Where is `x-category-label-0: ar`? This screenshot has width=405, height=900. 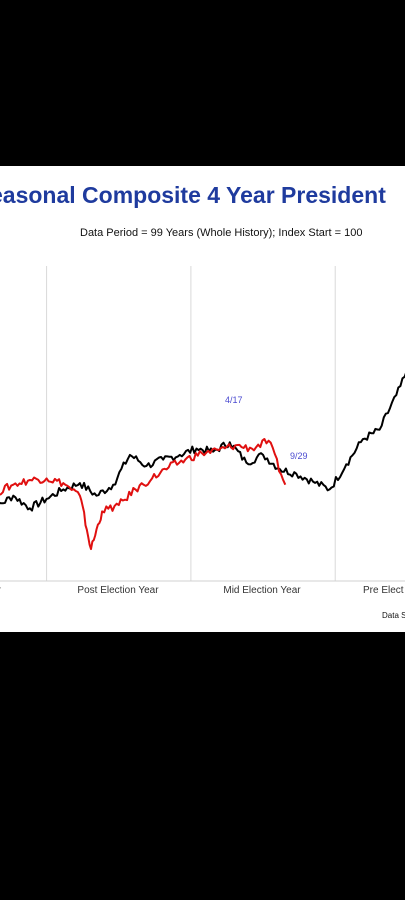
x-category-label-0: ar is located at coordinates (1, 590).